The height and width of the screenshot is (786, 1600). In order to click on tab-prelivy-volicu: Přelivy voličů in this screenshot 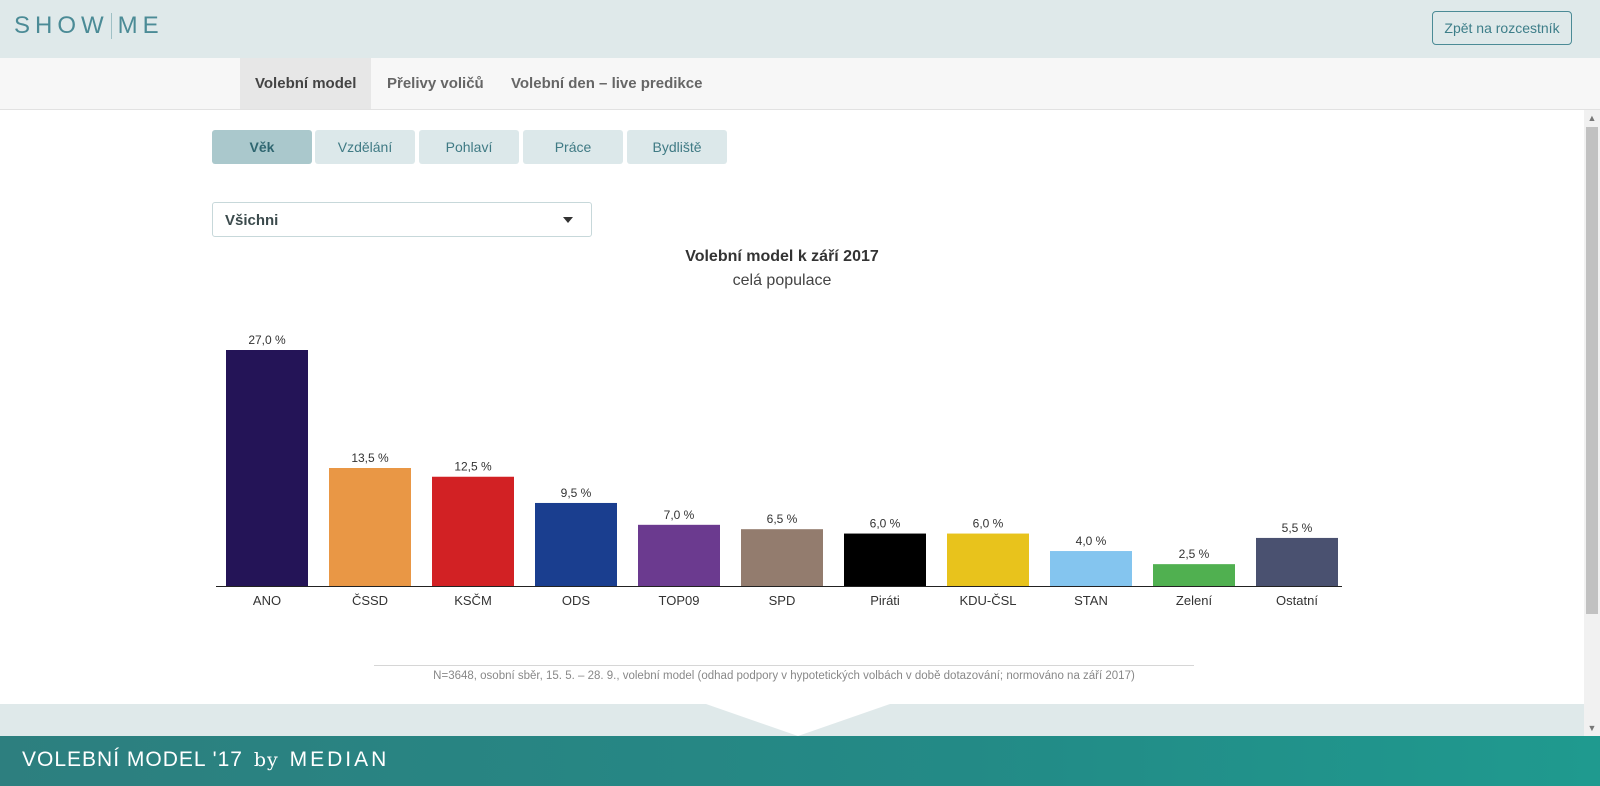, I will do `click(435, 83)`.